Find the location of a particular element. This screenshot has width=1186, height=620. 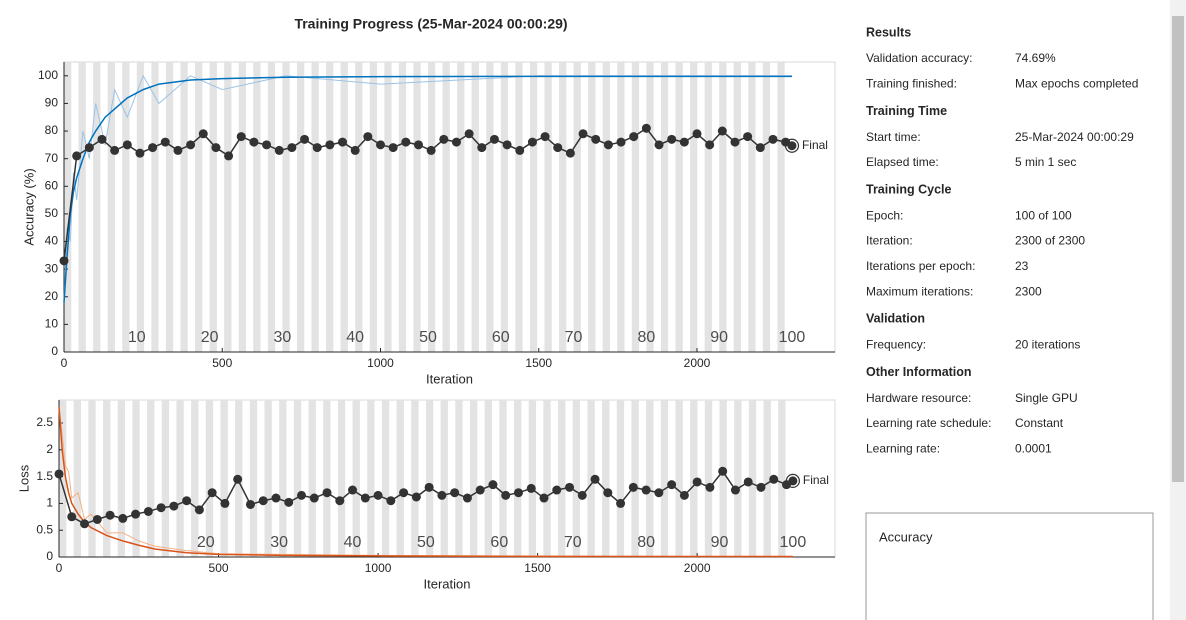

x-tick-label: 1000 is located at coordinates (378, 568).